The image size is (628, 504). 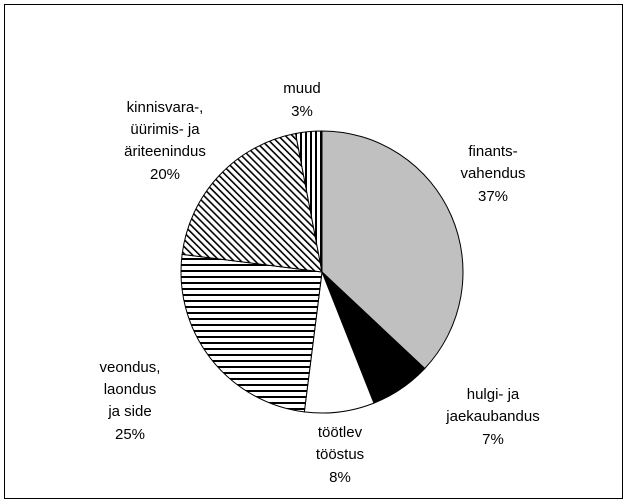 I want to click on slice-label: üürimis- ja, so click(x=165, y=129).